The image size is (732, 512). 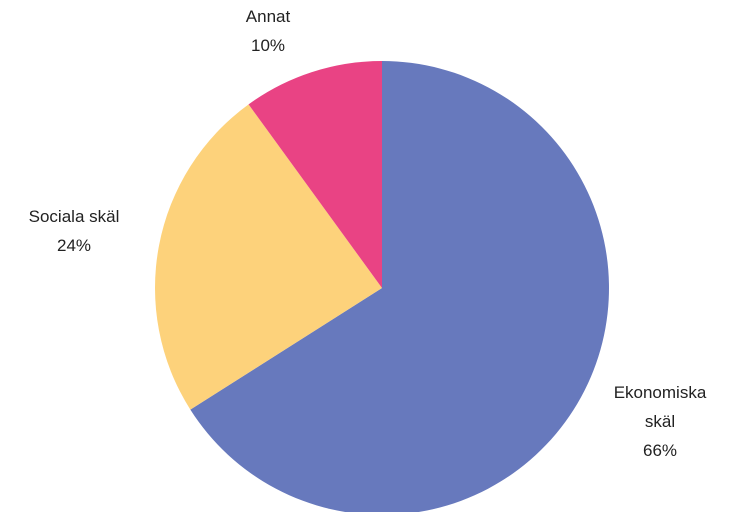 What do you see at coordinates (268, 16) in the screenshot?
I see `slice-label: Annat` at bounding box center [268, 16].